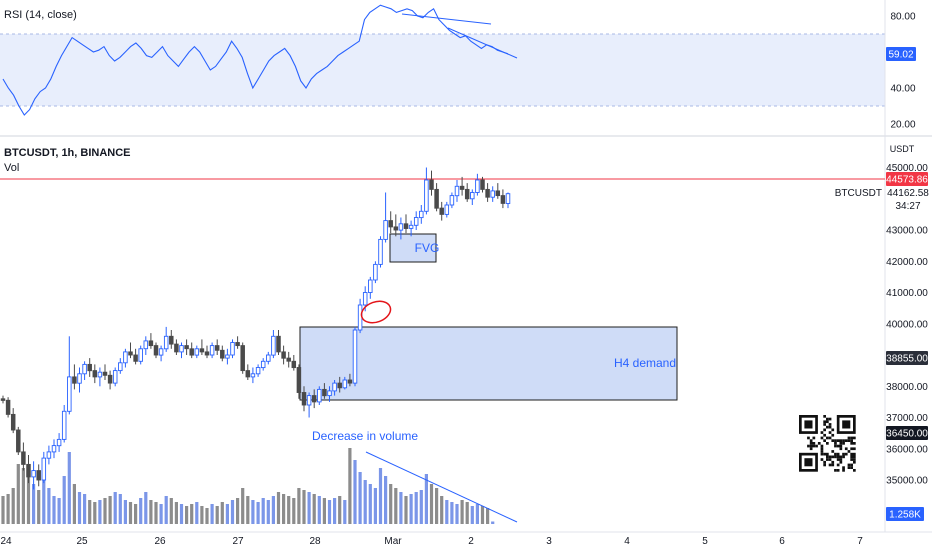  What do you see at coordinates (907, 387) in the screenshot?
I see `price-tick-label: 38000.00` at bounding box center [907, 387].